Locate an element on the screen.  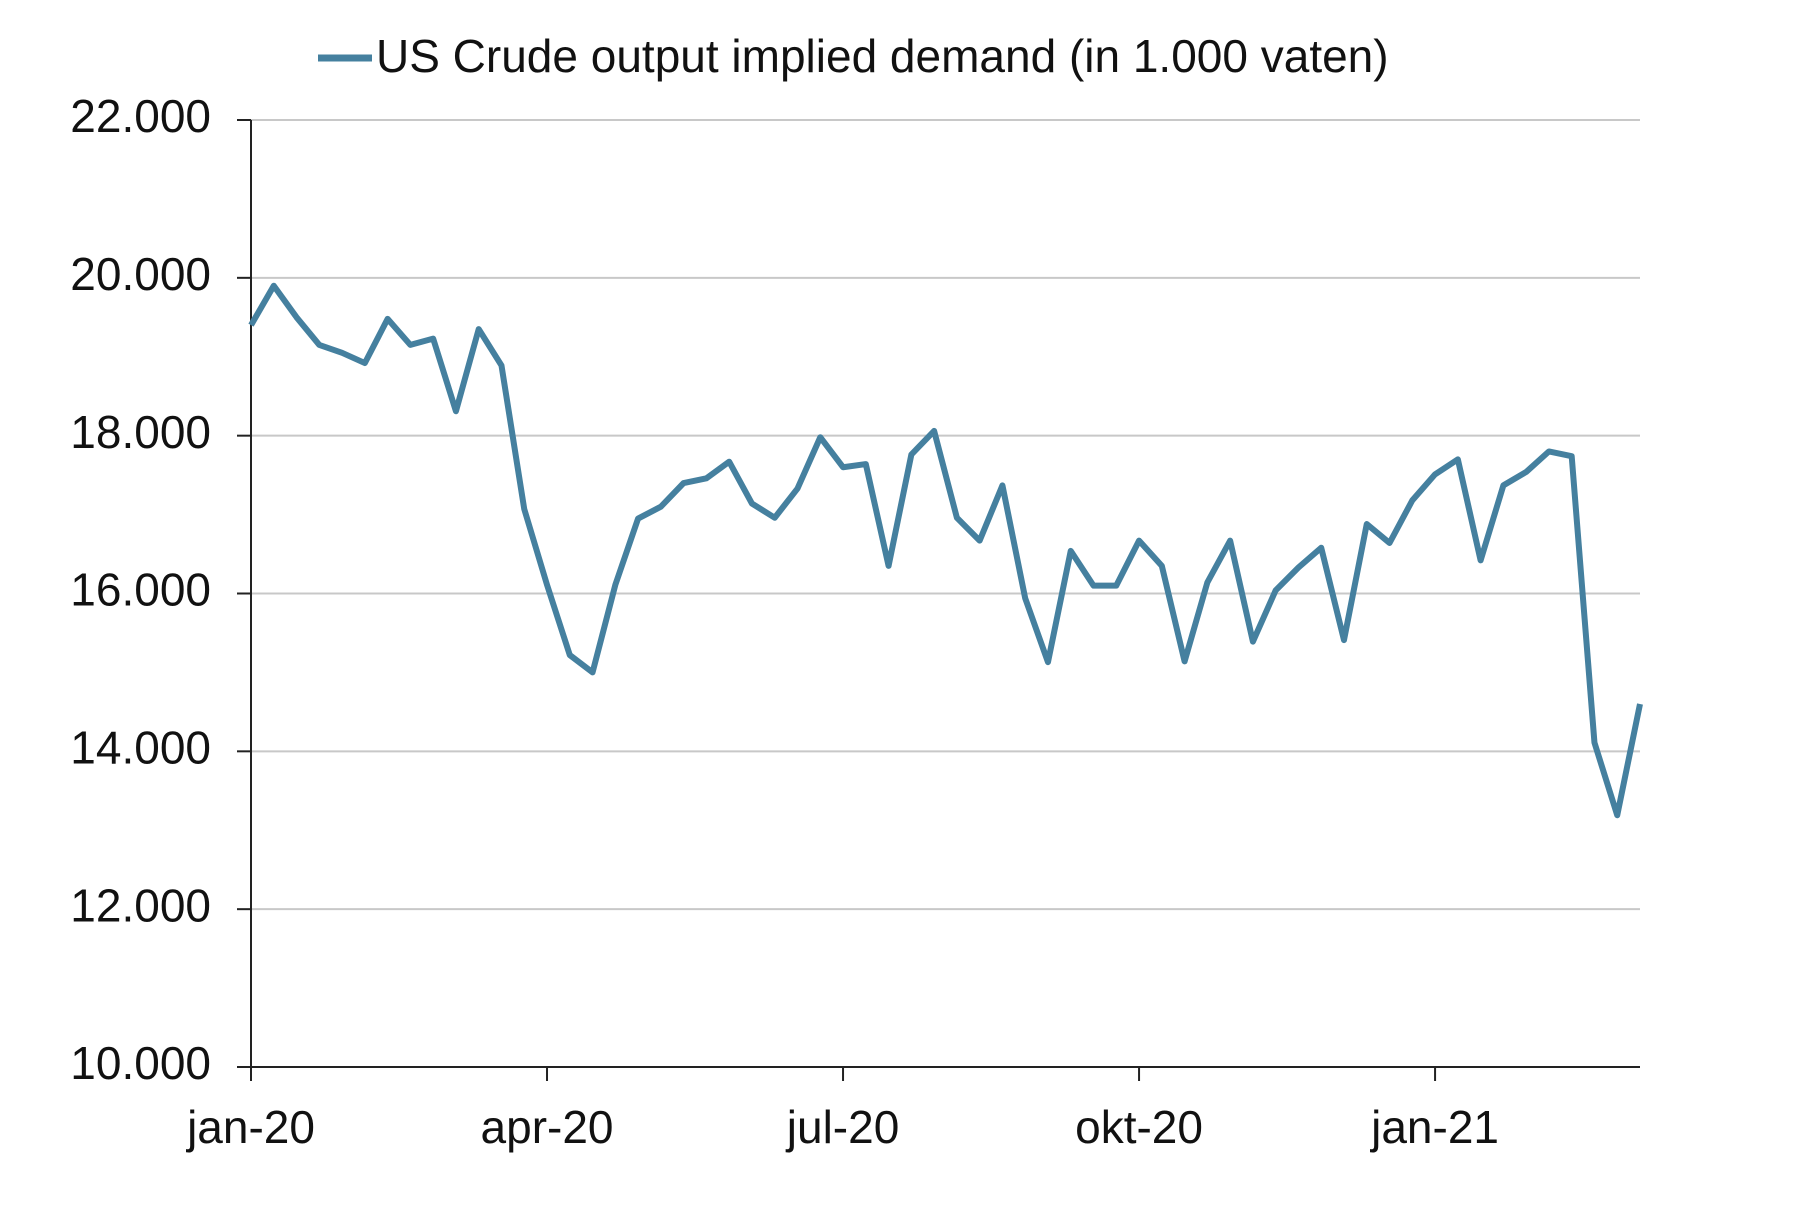
y-tick-label: 22.000 is located at coordinates (140, 116).